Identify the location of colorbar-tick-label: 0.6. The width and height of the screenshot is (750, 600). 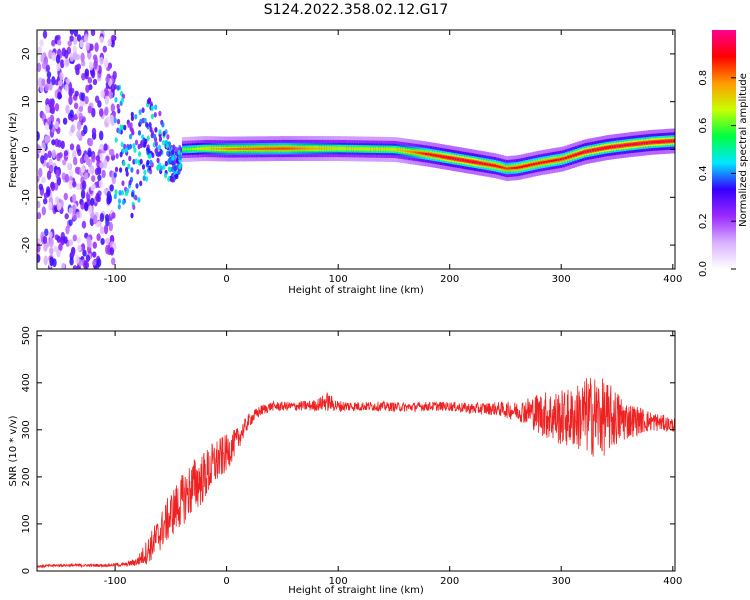
(703, 126).